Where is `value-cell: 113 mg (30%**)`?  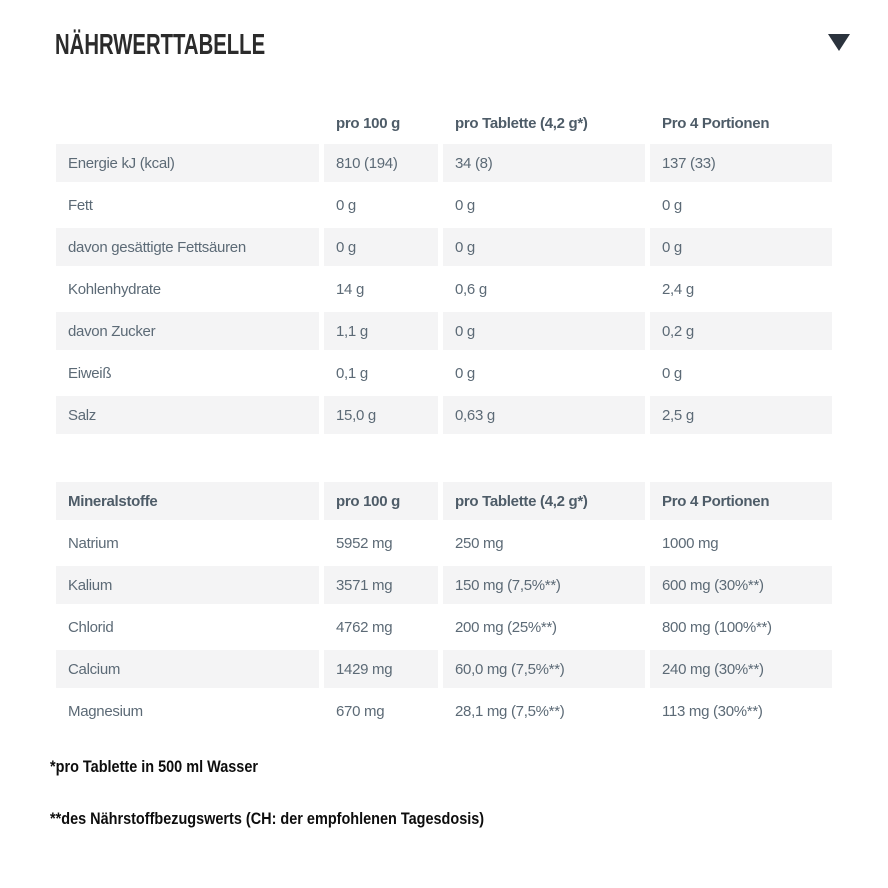 value-cell: 113 mg (30%**) is located at coordinates (712, 711).